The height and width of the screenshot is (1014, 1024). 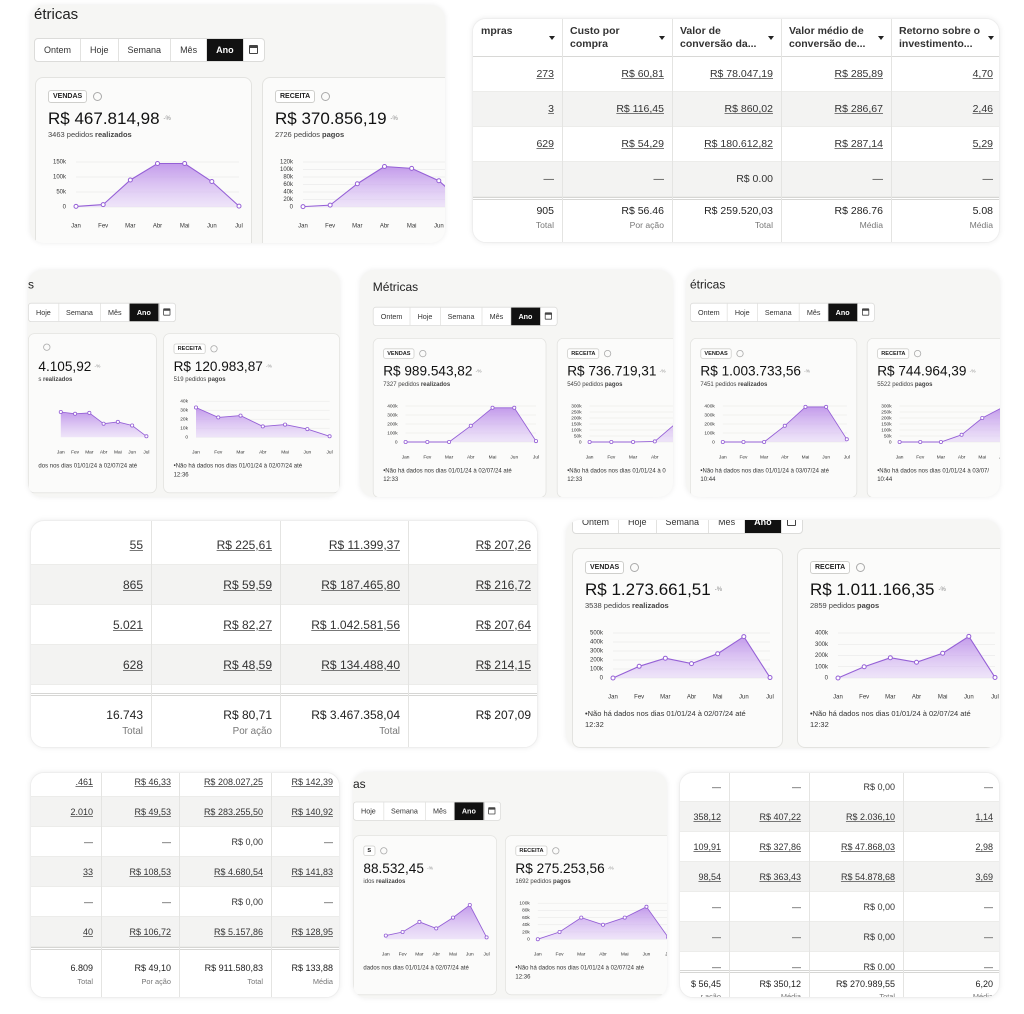 What do you see at coordinates (780, 877) in the screenshot?
I see `table-cell: R$ 363,43` at bounding box center [780, 877].